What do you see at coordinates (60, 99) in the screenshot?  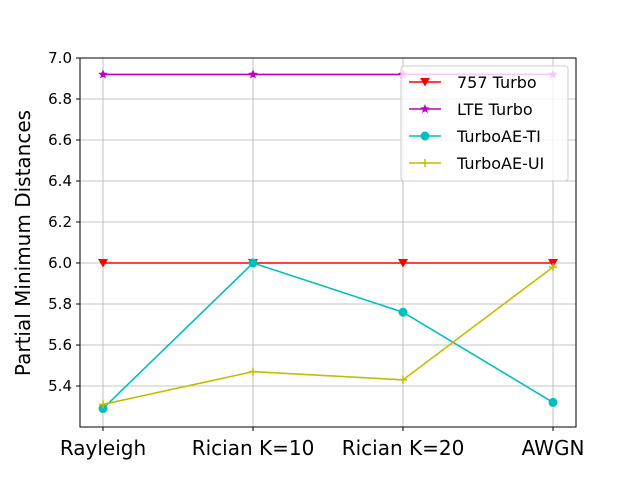 I see `y-tick-label: 6.8` at bounding box center [60, 99].